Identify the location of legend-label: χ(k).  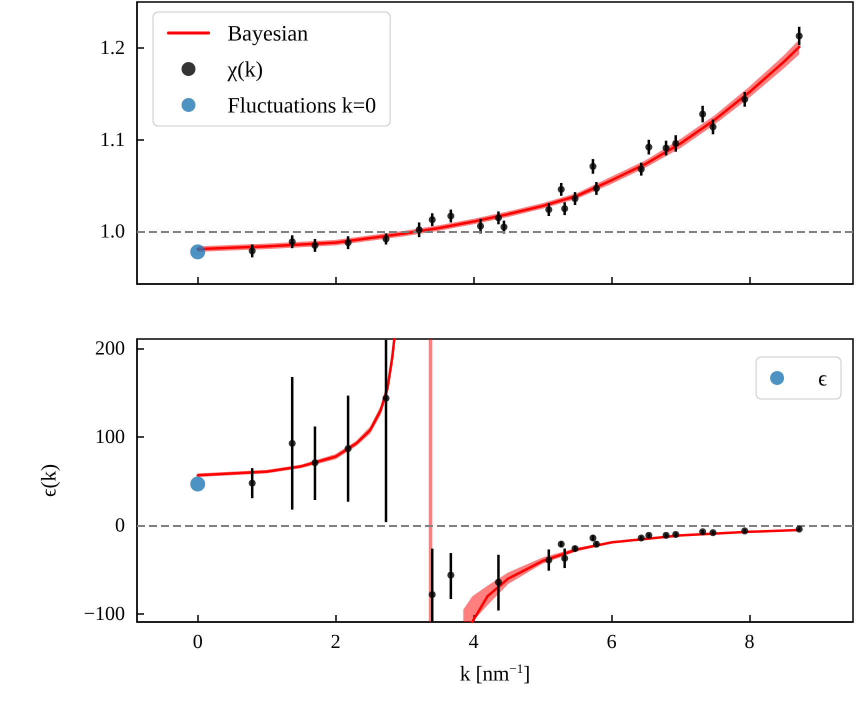
(244, 69).